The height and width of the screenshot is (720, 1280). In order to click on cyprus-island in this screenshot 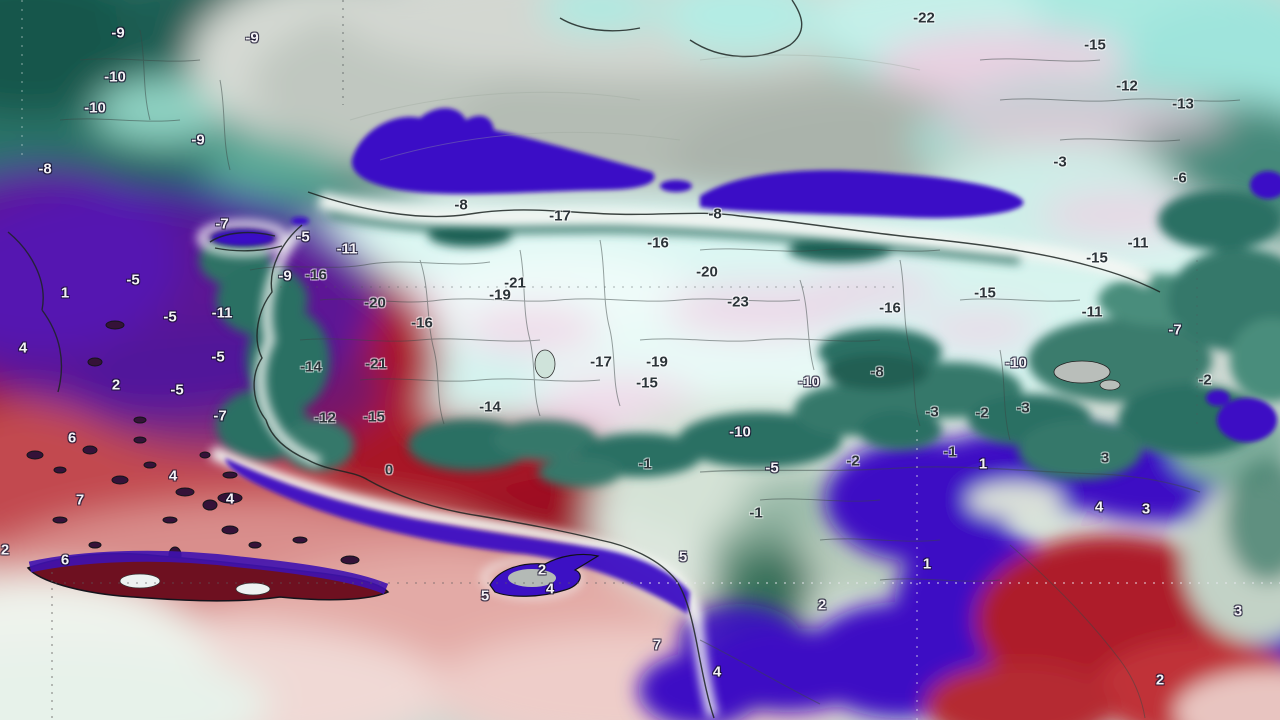, I will do `click(544, 575)`.